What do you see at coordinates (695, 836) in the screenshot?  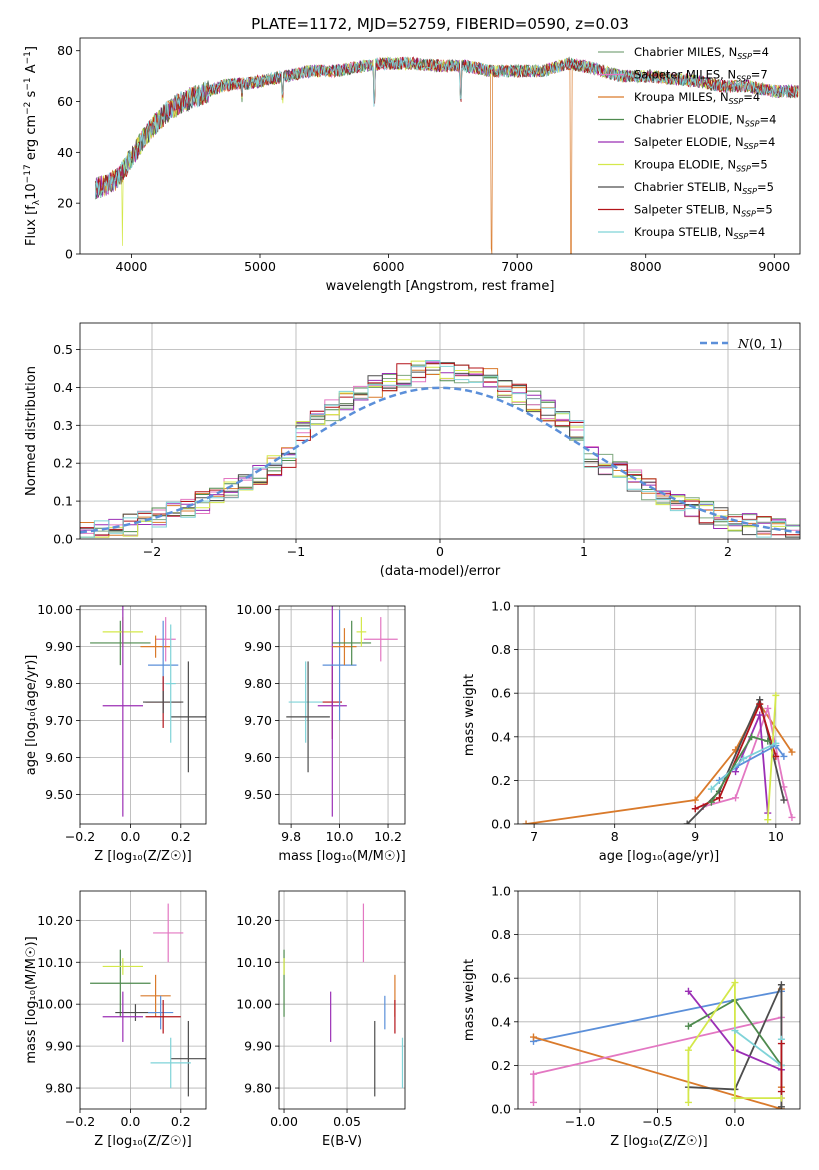 I see `x-tick-label: 9` at bounding box center [695, 836].